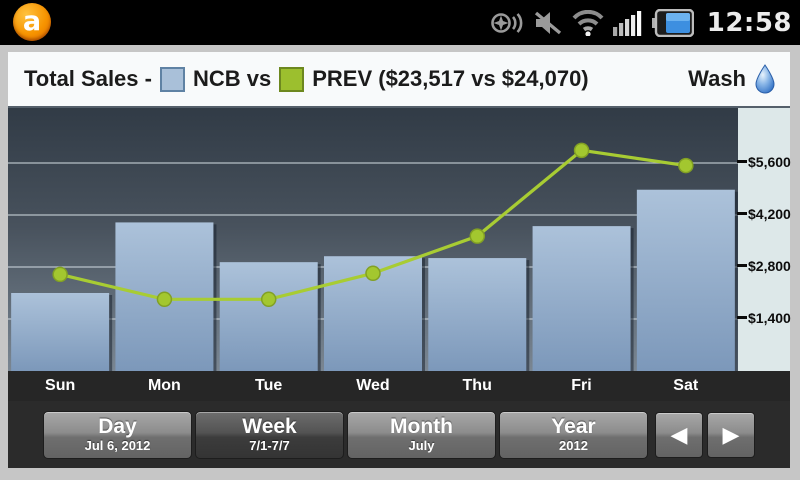 The width and height of the screenshot is (800, 480). What do you see at coordinates (573, 426) in the screenshot?
I see `year-button-label: Year` at bounding box center [573, 426].